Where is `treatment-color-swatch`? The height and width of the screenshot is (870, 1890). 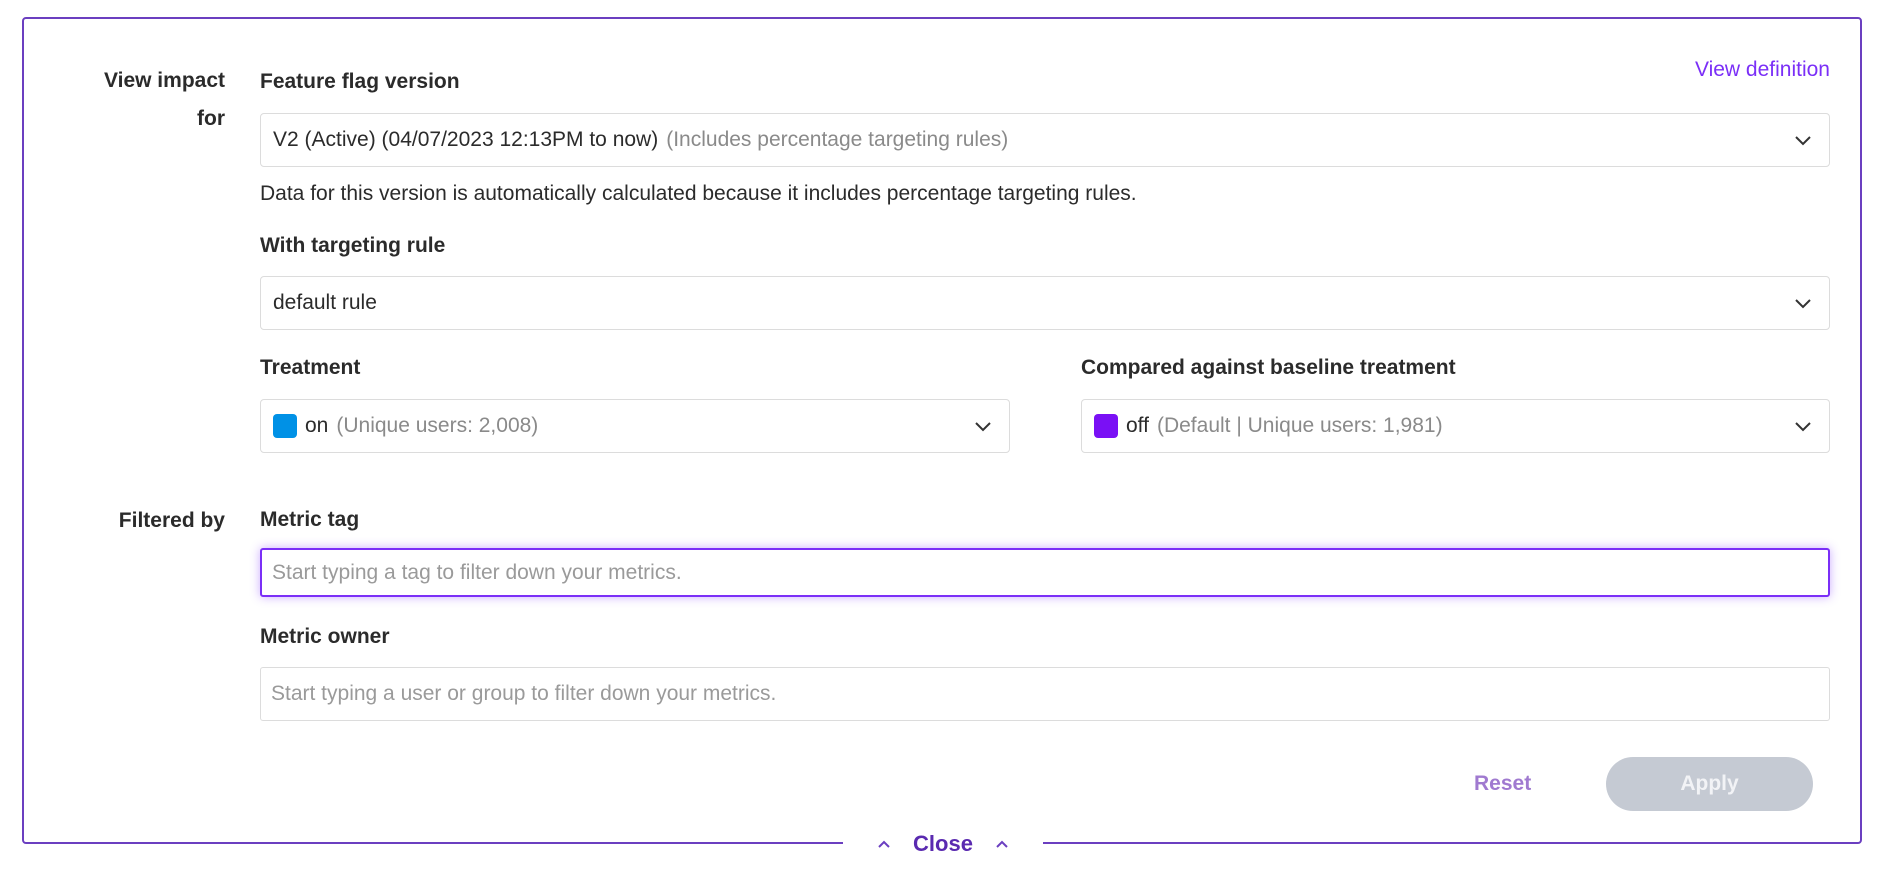
treatment-color-swatch is located at coordinates (285, 426).